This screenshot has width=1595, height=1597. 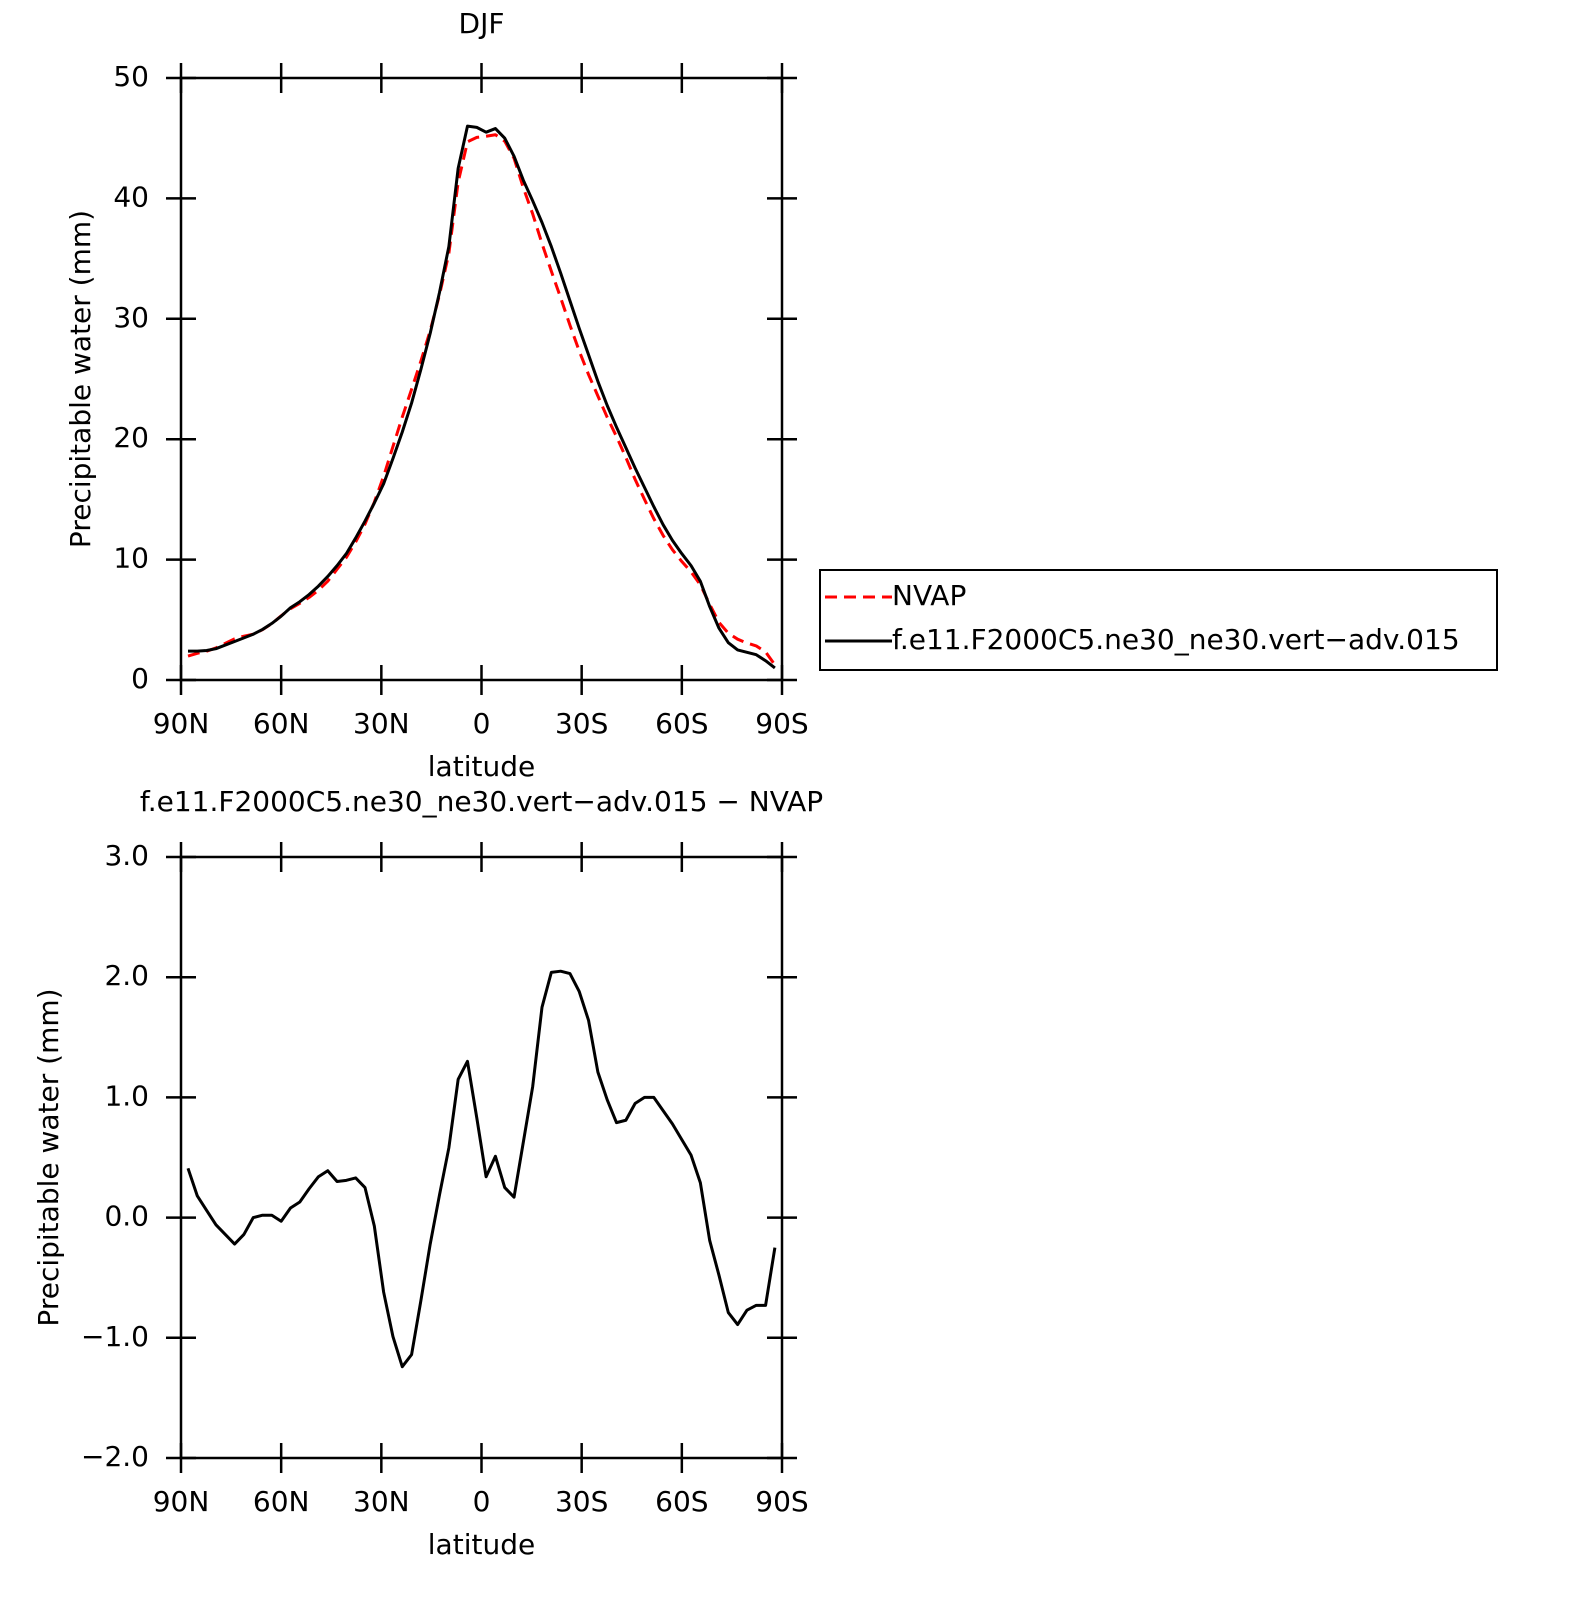 I want to click on y-tick-label: 1.0, so click(x=126, y=1095).